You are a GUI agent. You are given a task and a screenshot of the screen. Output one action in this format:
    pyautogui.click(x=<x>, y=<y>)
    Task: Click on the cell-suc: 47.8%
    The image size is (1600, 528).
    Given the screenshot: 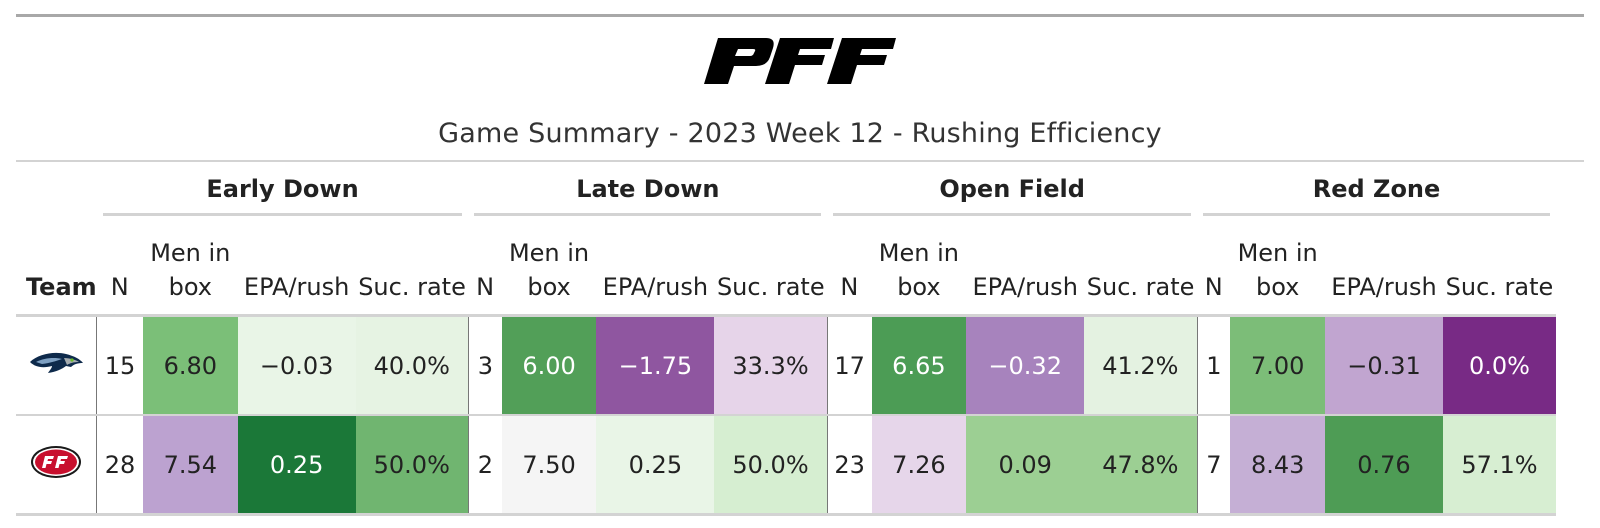 What is the action you would take?
    pyautogui.click(x=1141, y=465)
    